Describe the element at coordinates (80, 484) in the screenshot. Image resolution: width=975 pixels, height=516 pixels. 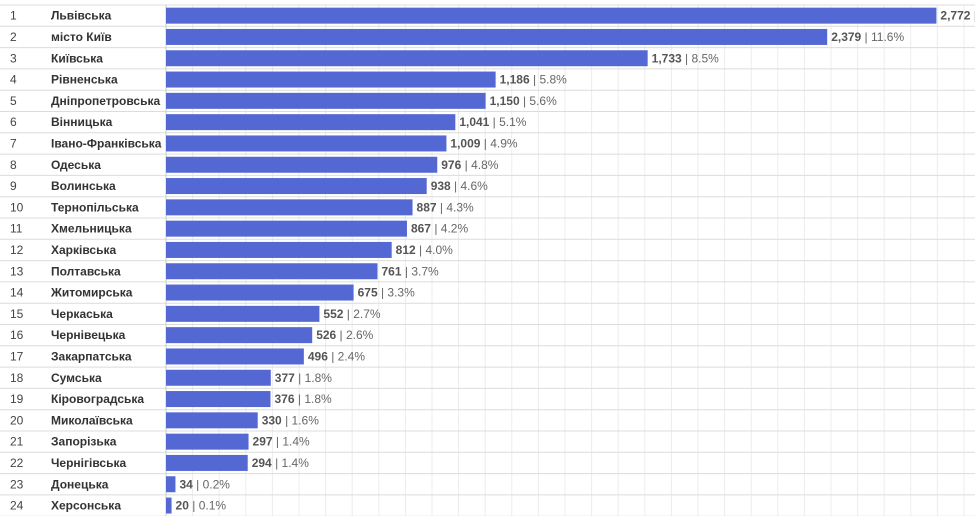
I see `category-label: Донецька` at that location.